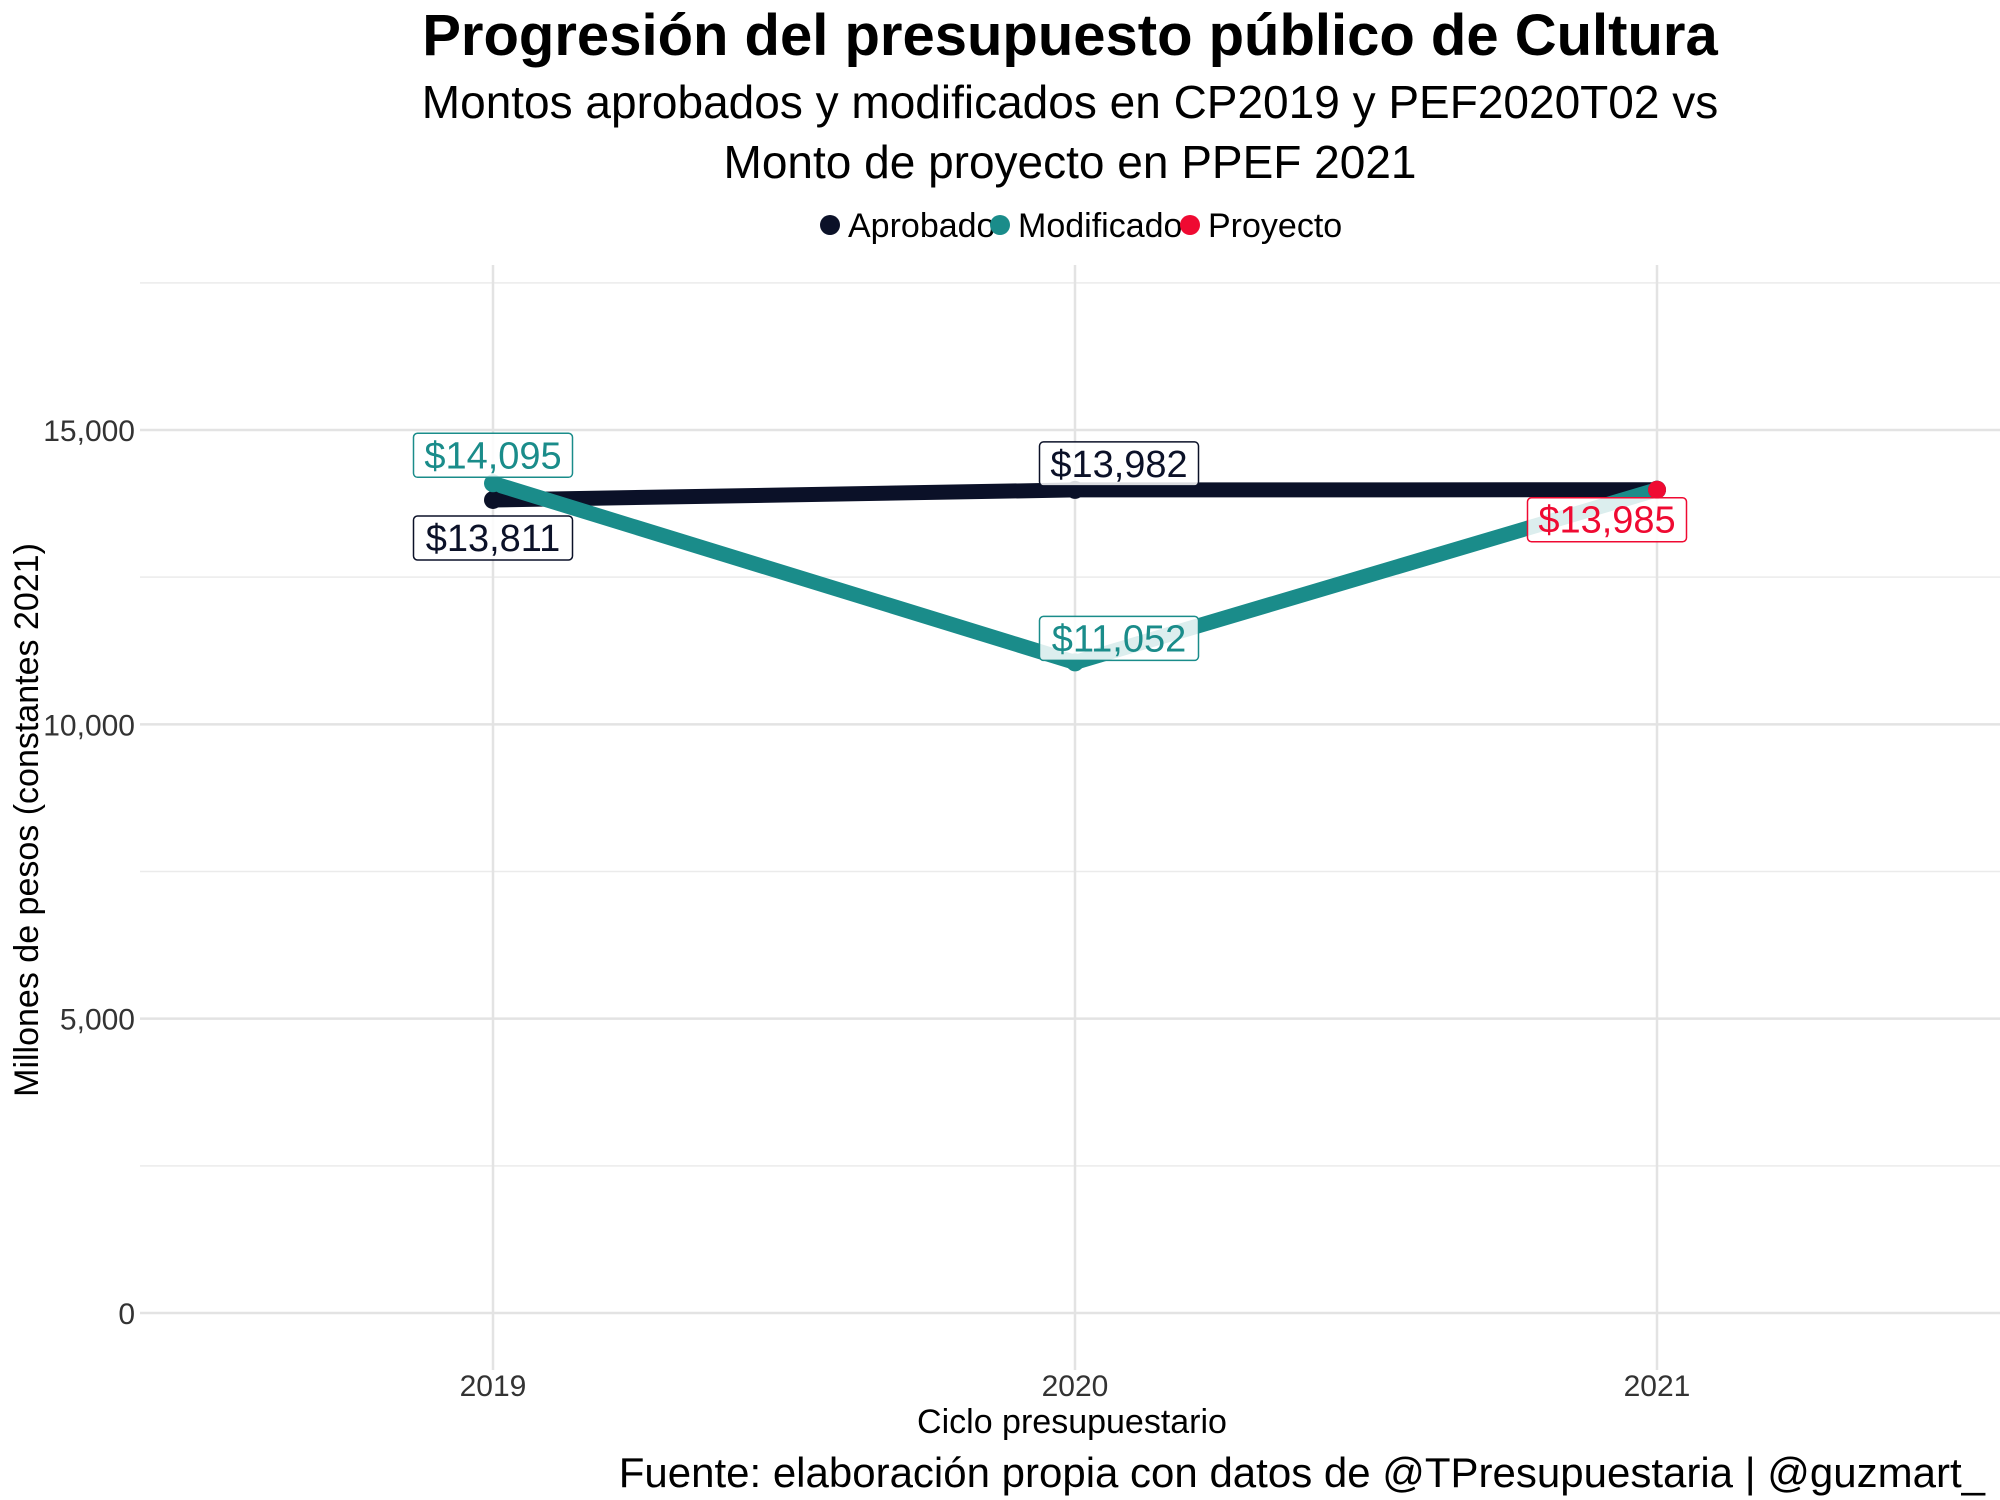 The image size is (2000, 1500). I want to click on data-point-aprobado, so click(493, 499).